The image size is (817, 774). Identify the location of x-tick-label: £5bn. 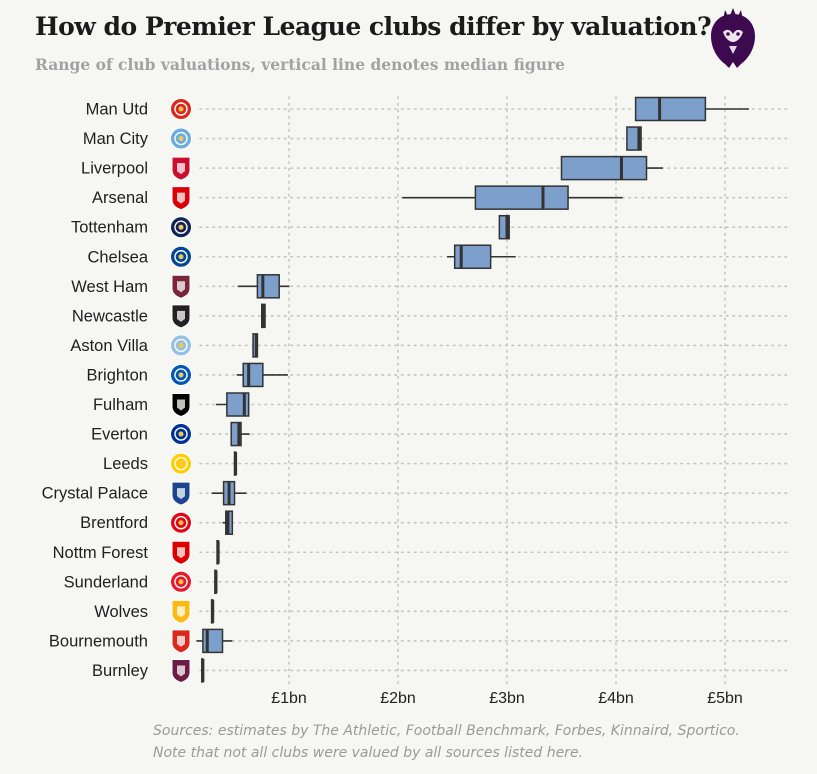
(725, 698).